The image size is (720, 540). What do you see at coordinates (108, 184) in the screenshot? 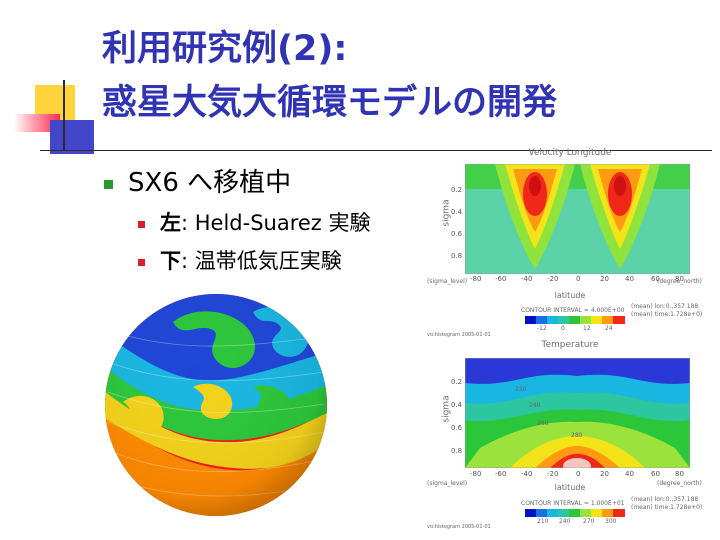
I see `bullet-marker-green` at bounding box center [108, 184].